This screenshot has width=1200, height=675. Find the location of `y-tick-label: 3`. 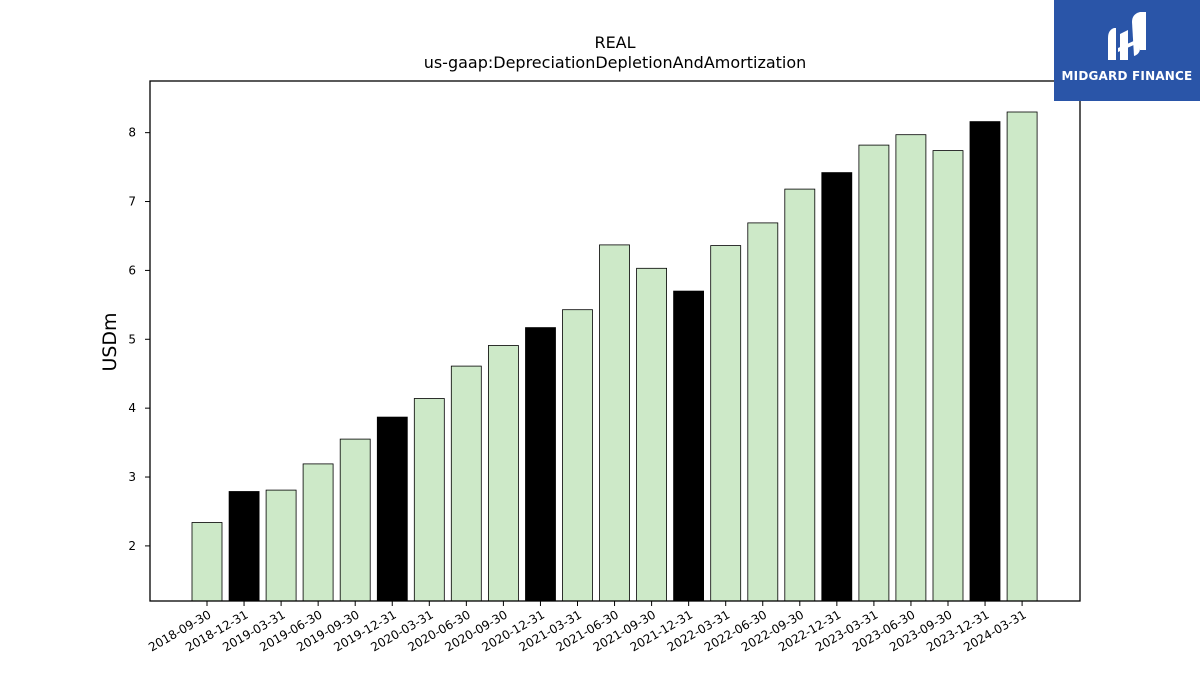

y-tick-label: 3 is located at coordinates (132, 477).